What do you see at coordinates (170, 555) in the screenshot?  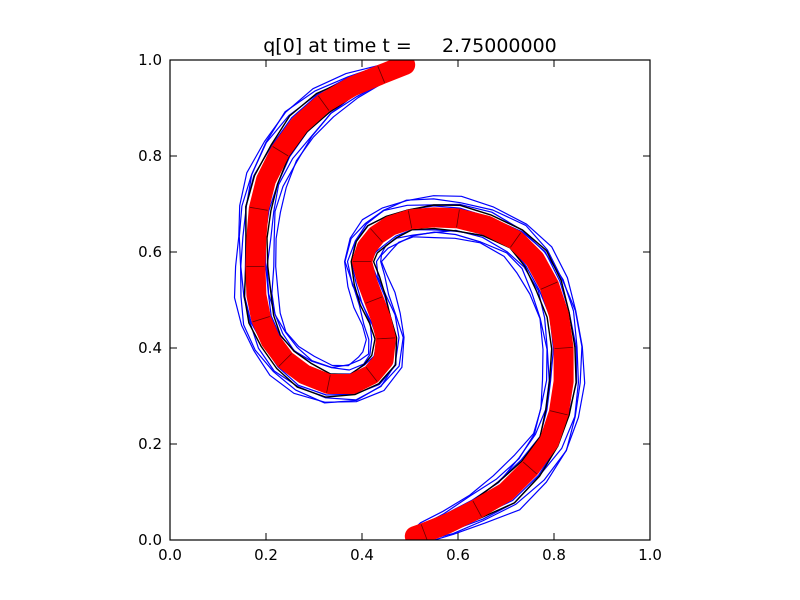 I see `x-tick-label: 0.0` at bounding box center [170, 555].